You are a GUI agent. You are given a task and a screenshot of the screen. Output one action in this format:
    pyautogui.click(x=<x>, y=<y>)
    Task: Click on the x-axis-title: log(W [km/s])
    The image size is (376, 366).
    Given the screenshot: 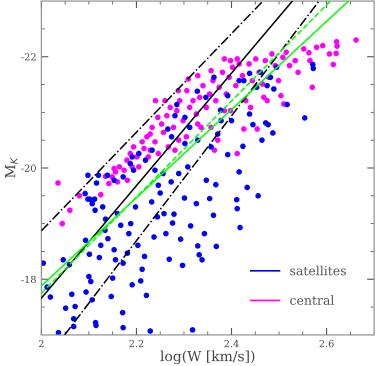 What is the action you would take?
    pyautogui.click(x=207, y=357)
    